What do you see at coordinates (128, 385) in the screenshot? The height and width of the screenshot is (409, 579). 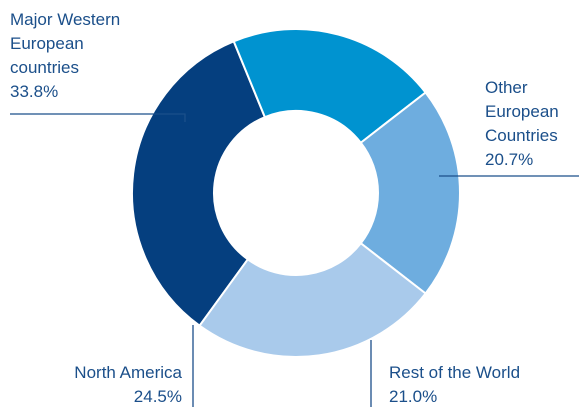 I see `label-north-america: North America 24.5%` at bounding box center [128, 385].